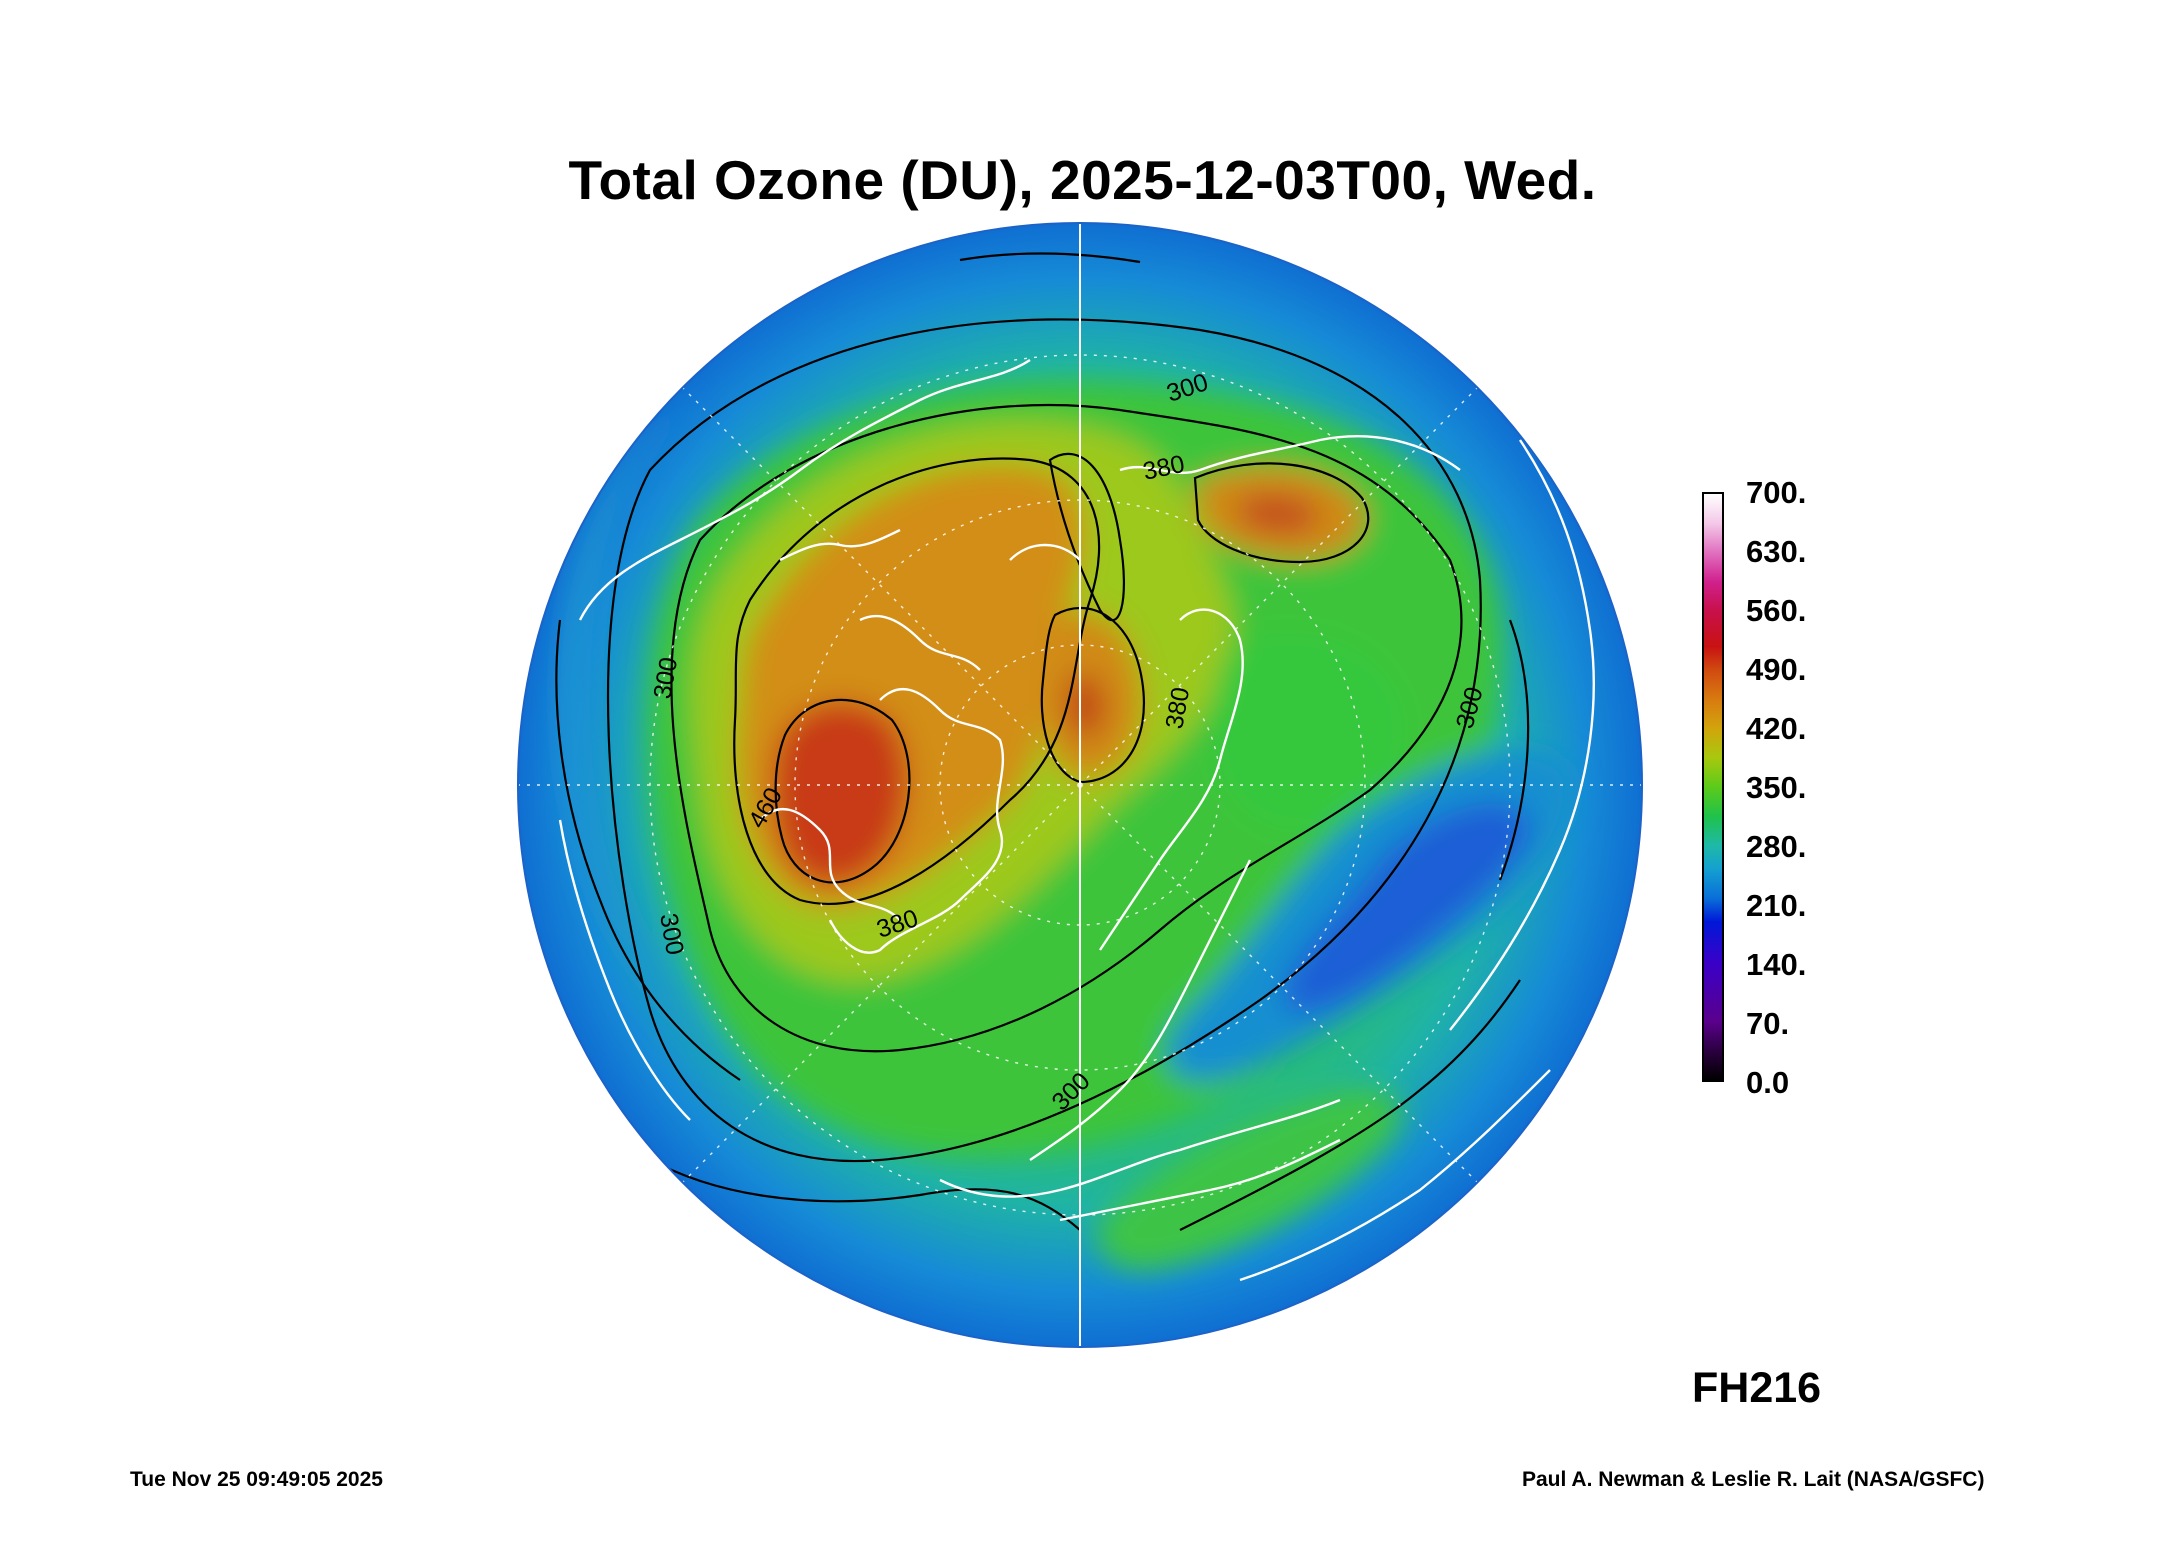  What do you see at coordinates (1713, 787) in the screenshot?
I see `color-scale-bar` at bounding box center [1713, 787].